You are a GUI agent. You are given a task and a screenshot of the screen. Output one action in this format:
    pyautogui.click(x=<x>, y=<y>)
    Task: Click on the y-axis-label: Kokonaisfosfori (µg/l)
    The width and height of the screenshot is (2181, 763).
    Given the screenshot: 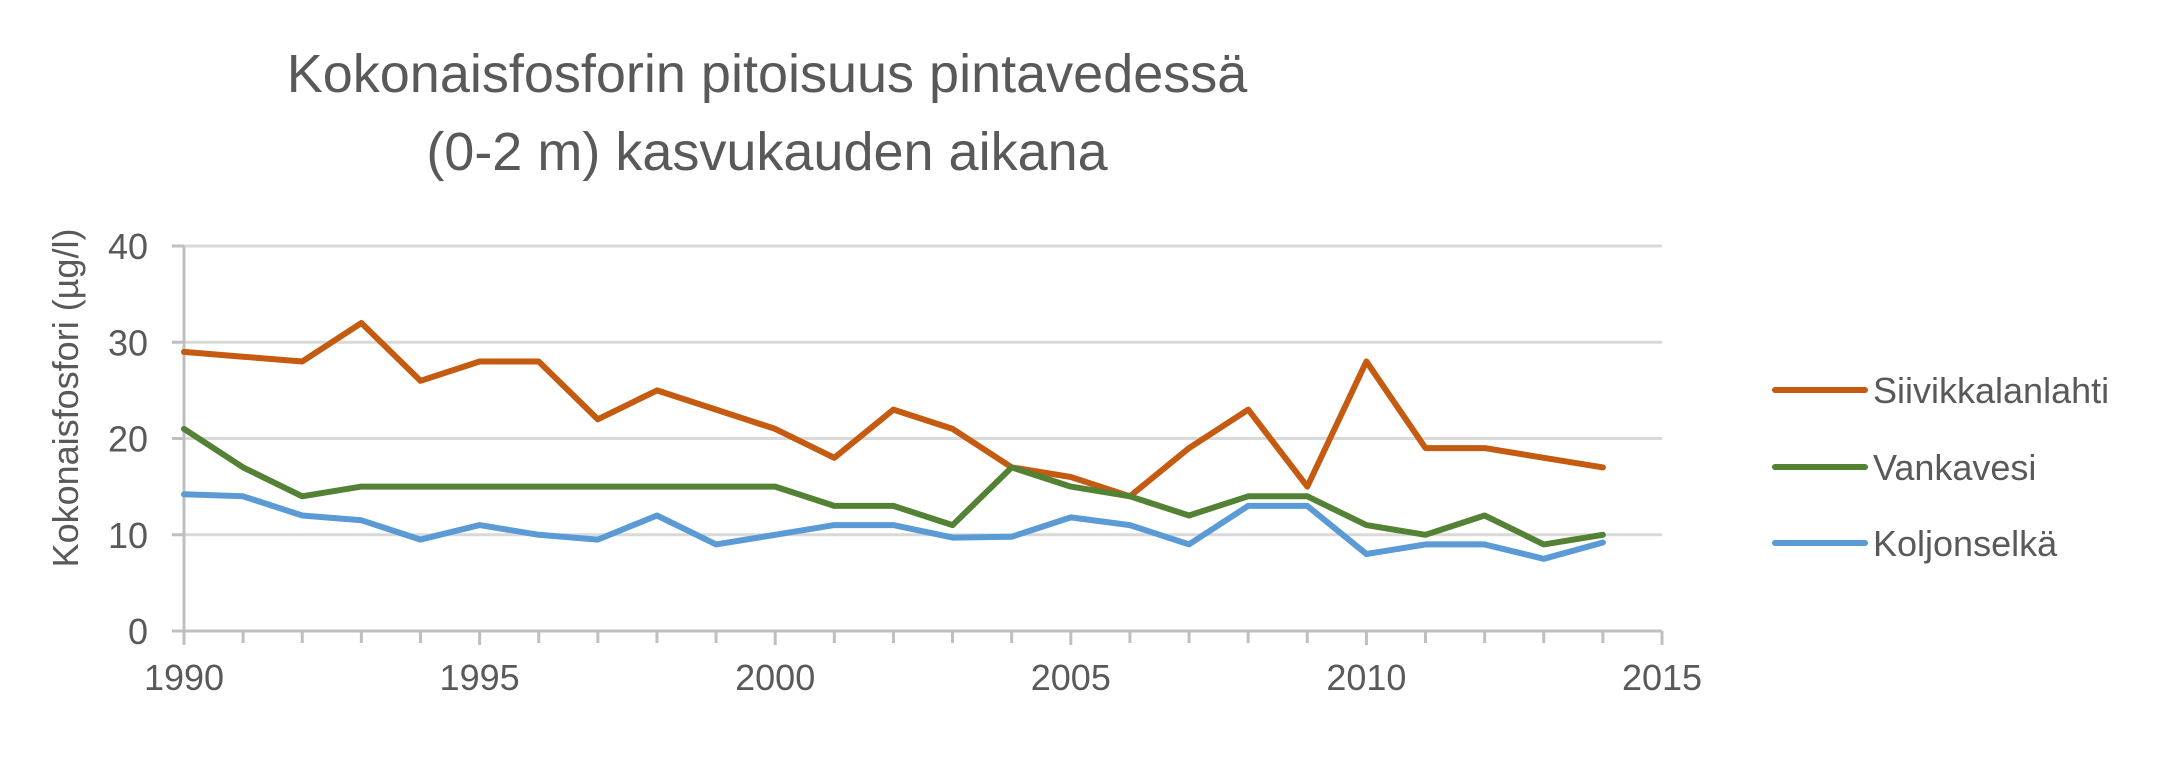 What is the action you would take?
    pyautogui.click(x=65, y=398)
    